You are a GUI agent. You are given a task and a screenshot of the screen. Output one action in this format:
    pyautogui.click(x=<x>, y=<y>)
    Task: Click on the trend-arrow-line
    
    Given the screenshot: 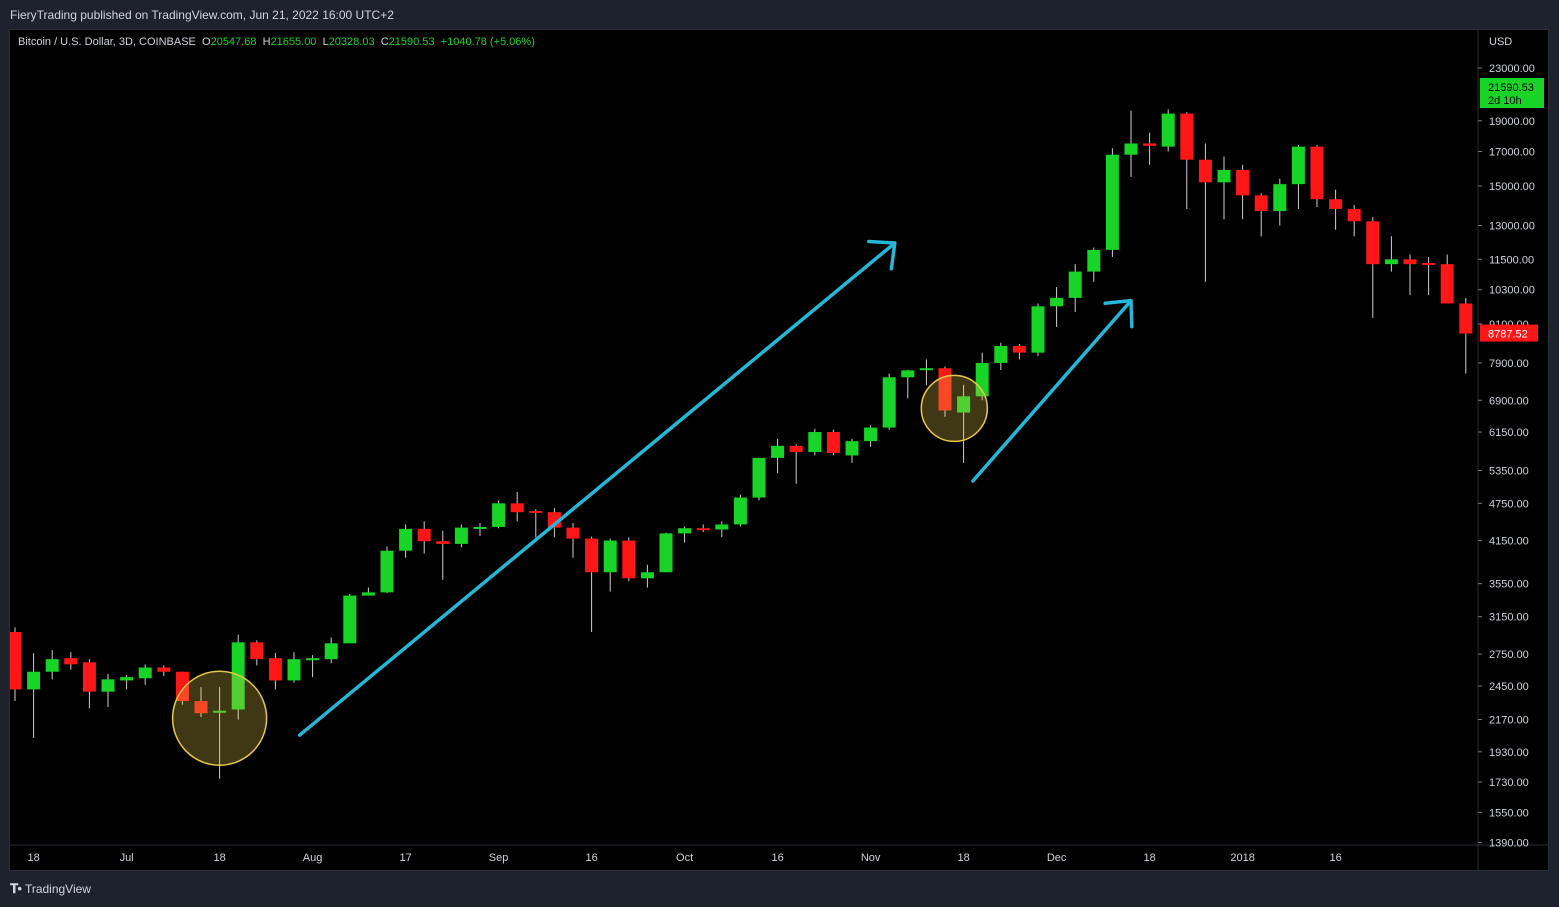 What is the action you would take?
    pyautogui.click(x=1052, y=390)
    